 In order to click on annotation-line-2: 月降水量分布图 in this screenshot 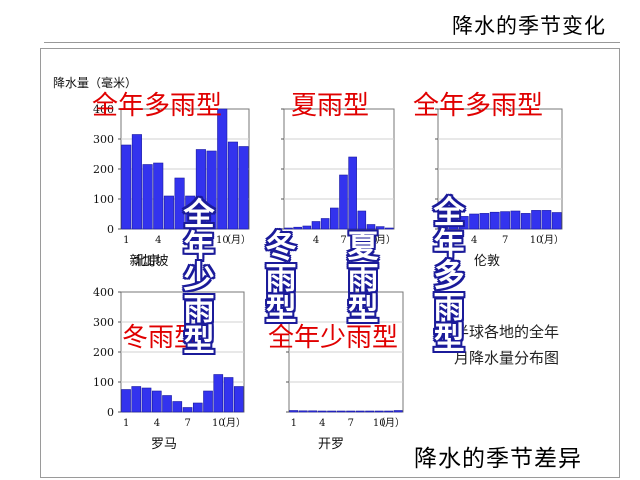, I will do `click(507, 358)`.